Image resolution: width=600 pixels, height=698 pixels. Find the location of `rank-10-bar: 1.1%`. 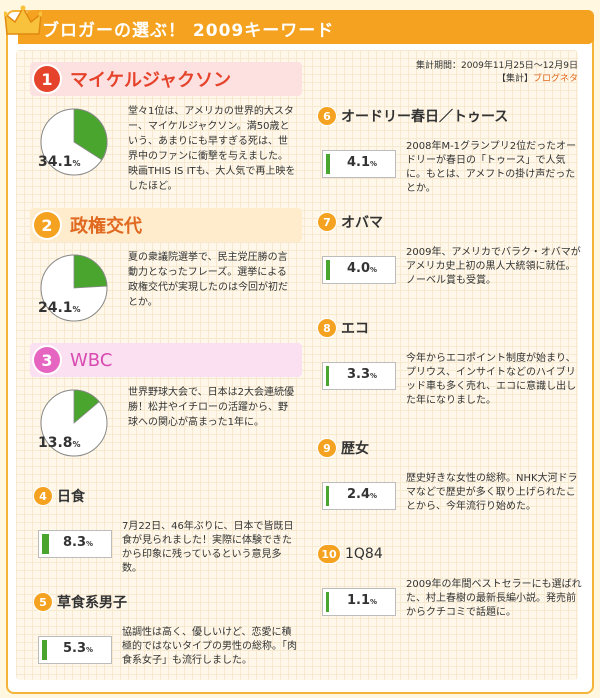

rank-10-bar: 1.1% is located at coordinates (359, 602).